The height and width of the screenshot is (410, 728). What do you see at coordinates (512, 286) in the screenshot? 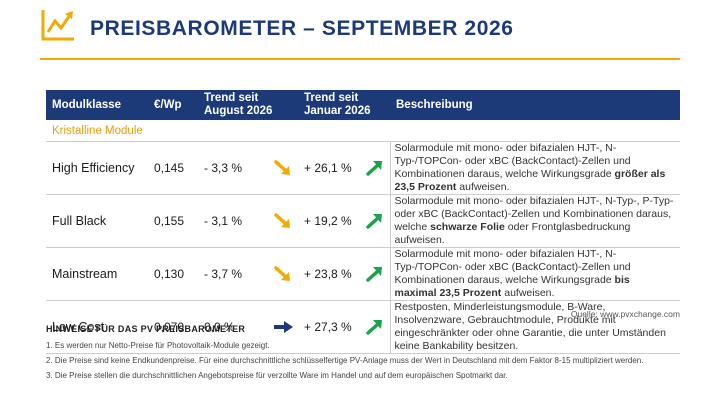
I see `desc-highlight: bis maximal 23,5 Prozent` at bounding box center [512, 286].